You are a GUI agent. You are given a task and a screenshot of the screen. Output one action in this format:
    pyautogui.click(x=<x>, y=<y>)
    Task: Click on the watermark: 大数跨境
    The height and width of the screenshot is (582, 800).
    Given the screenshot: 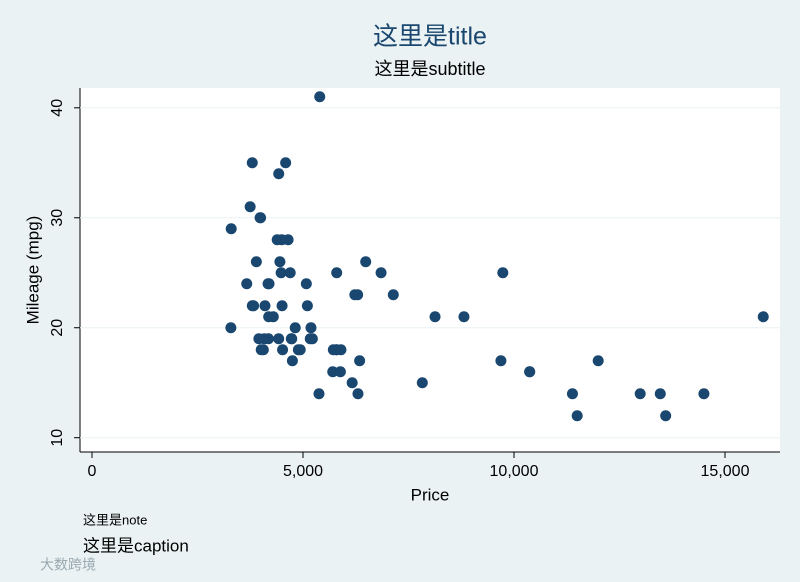 What is the action you would take?
    pyautogui.click(x=68, y=565)
    